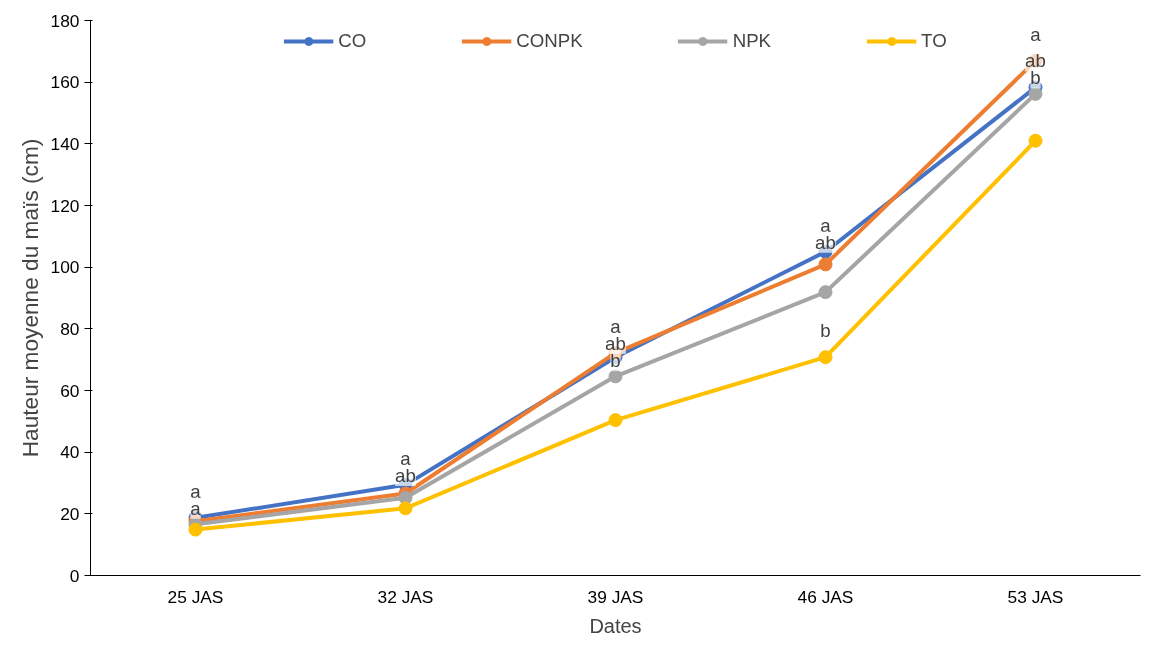 The height and width of the screenshot is (651, 1168). I want to click on y-tick-label: 100, so click(65, 267).